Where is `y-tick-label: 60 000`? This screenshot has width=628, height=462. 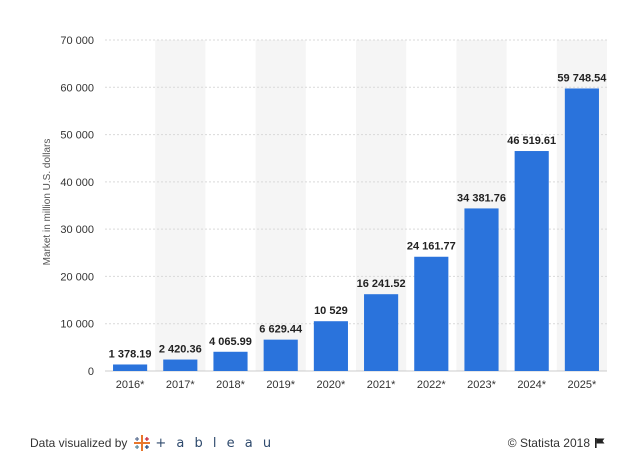 y-tick-label: 60 000 is located at coordinates (77, 88).